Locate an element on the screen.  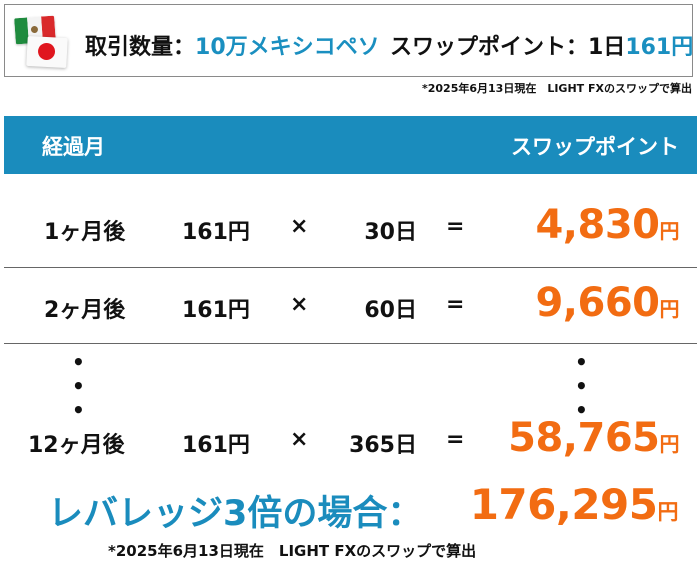
ellipsis-left: • • • is located at coordinates (78, 386).